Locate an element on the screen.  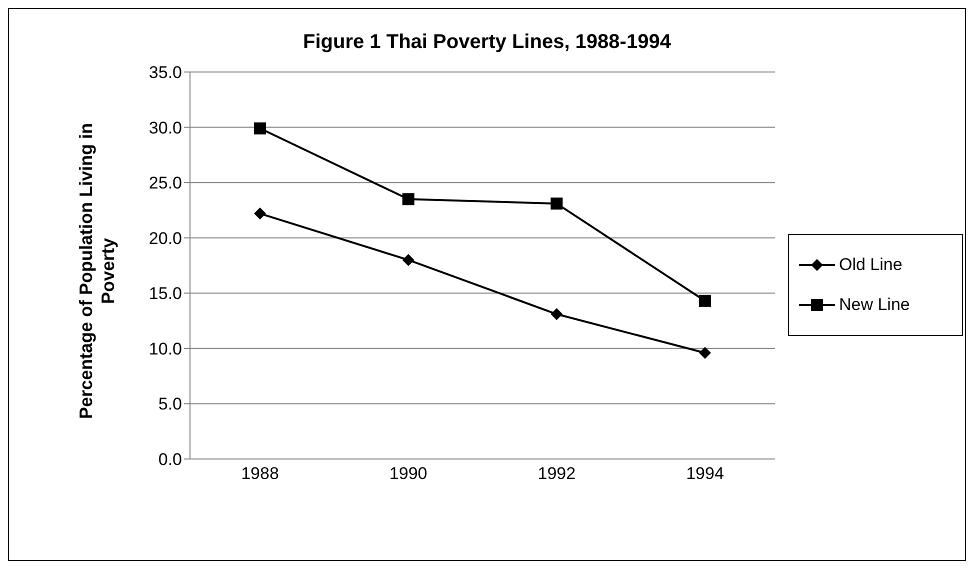
y-tick-label: 10.0 is located at coordinates (165, 348).